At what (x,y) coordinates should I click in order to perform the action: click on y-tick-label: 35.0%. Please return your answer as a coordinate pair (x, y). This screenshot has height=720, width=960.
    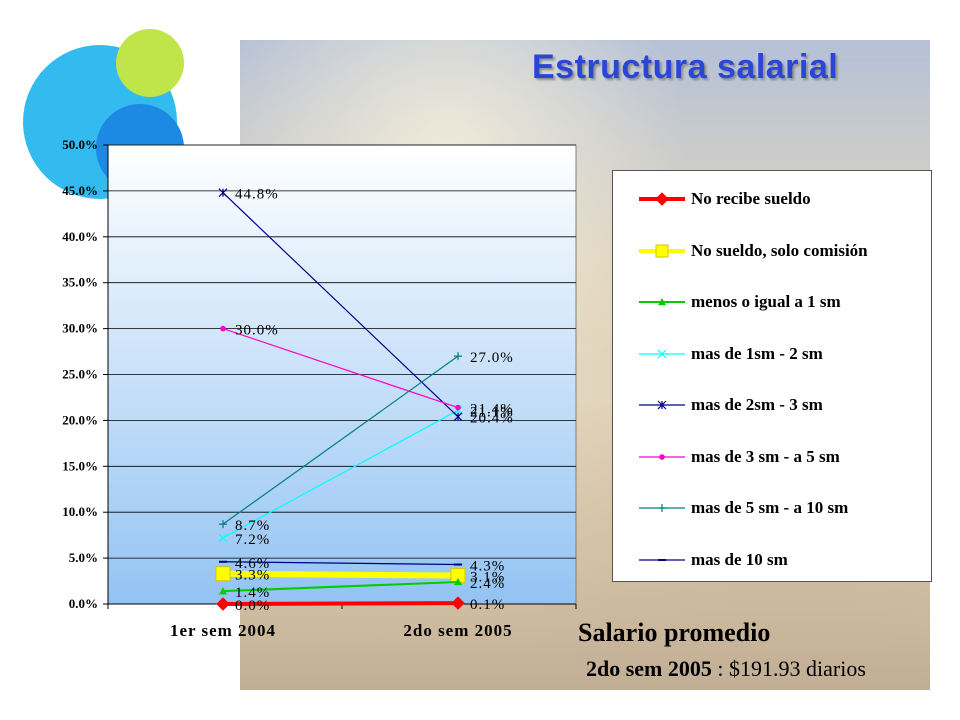
    Looking at the image, I should click on (80, 282).